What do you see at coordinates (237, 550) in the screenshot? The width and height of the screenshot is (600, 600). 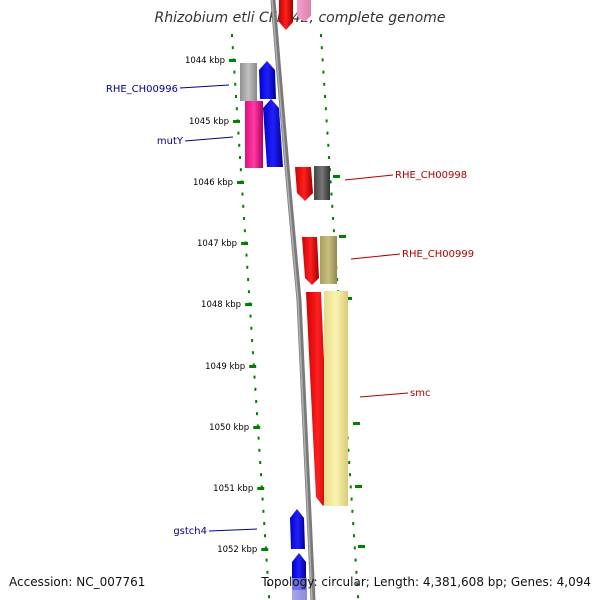 I see `ruler-label: 1052 kbp` at bounding box center [237, 550].